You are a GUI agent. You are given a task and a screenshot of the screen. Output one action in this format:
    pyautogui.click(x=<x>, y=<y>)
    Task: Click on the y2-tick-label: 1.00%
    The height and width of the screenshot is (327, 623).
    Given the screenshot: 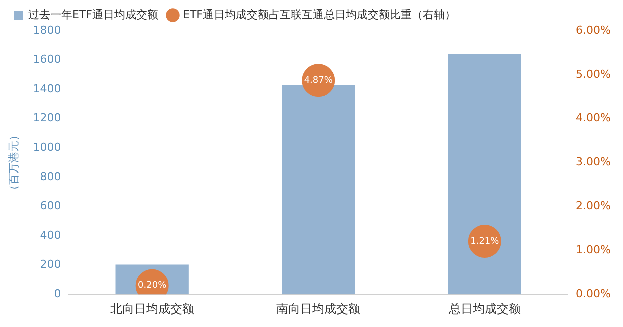 What is the action you would take?
    pyautogui.click(x=594, y=250)
    